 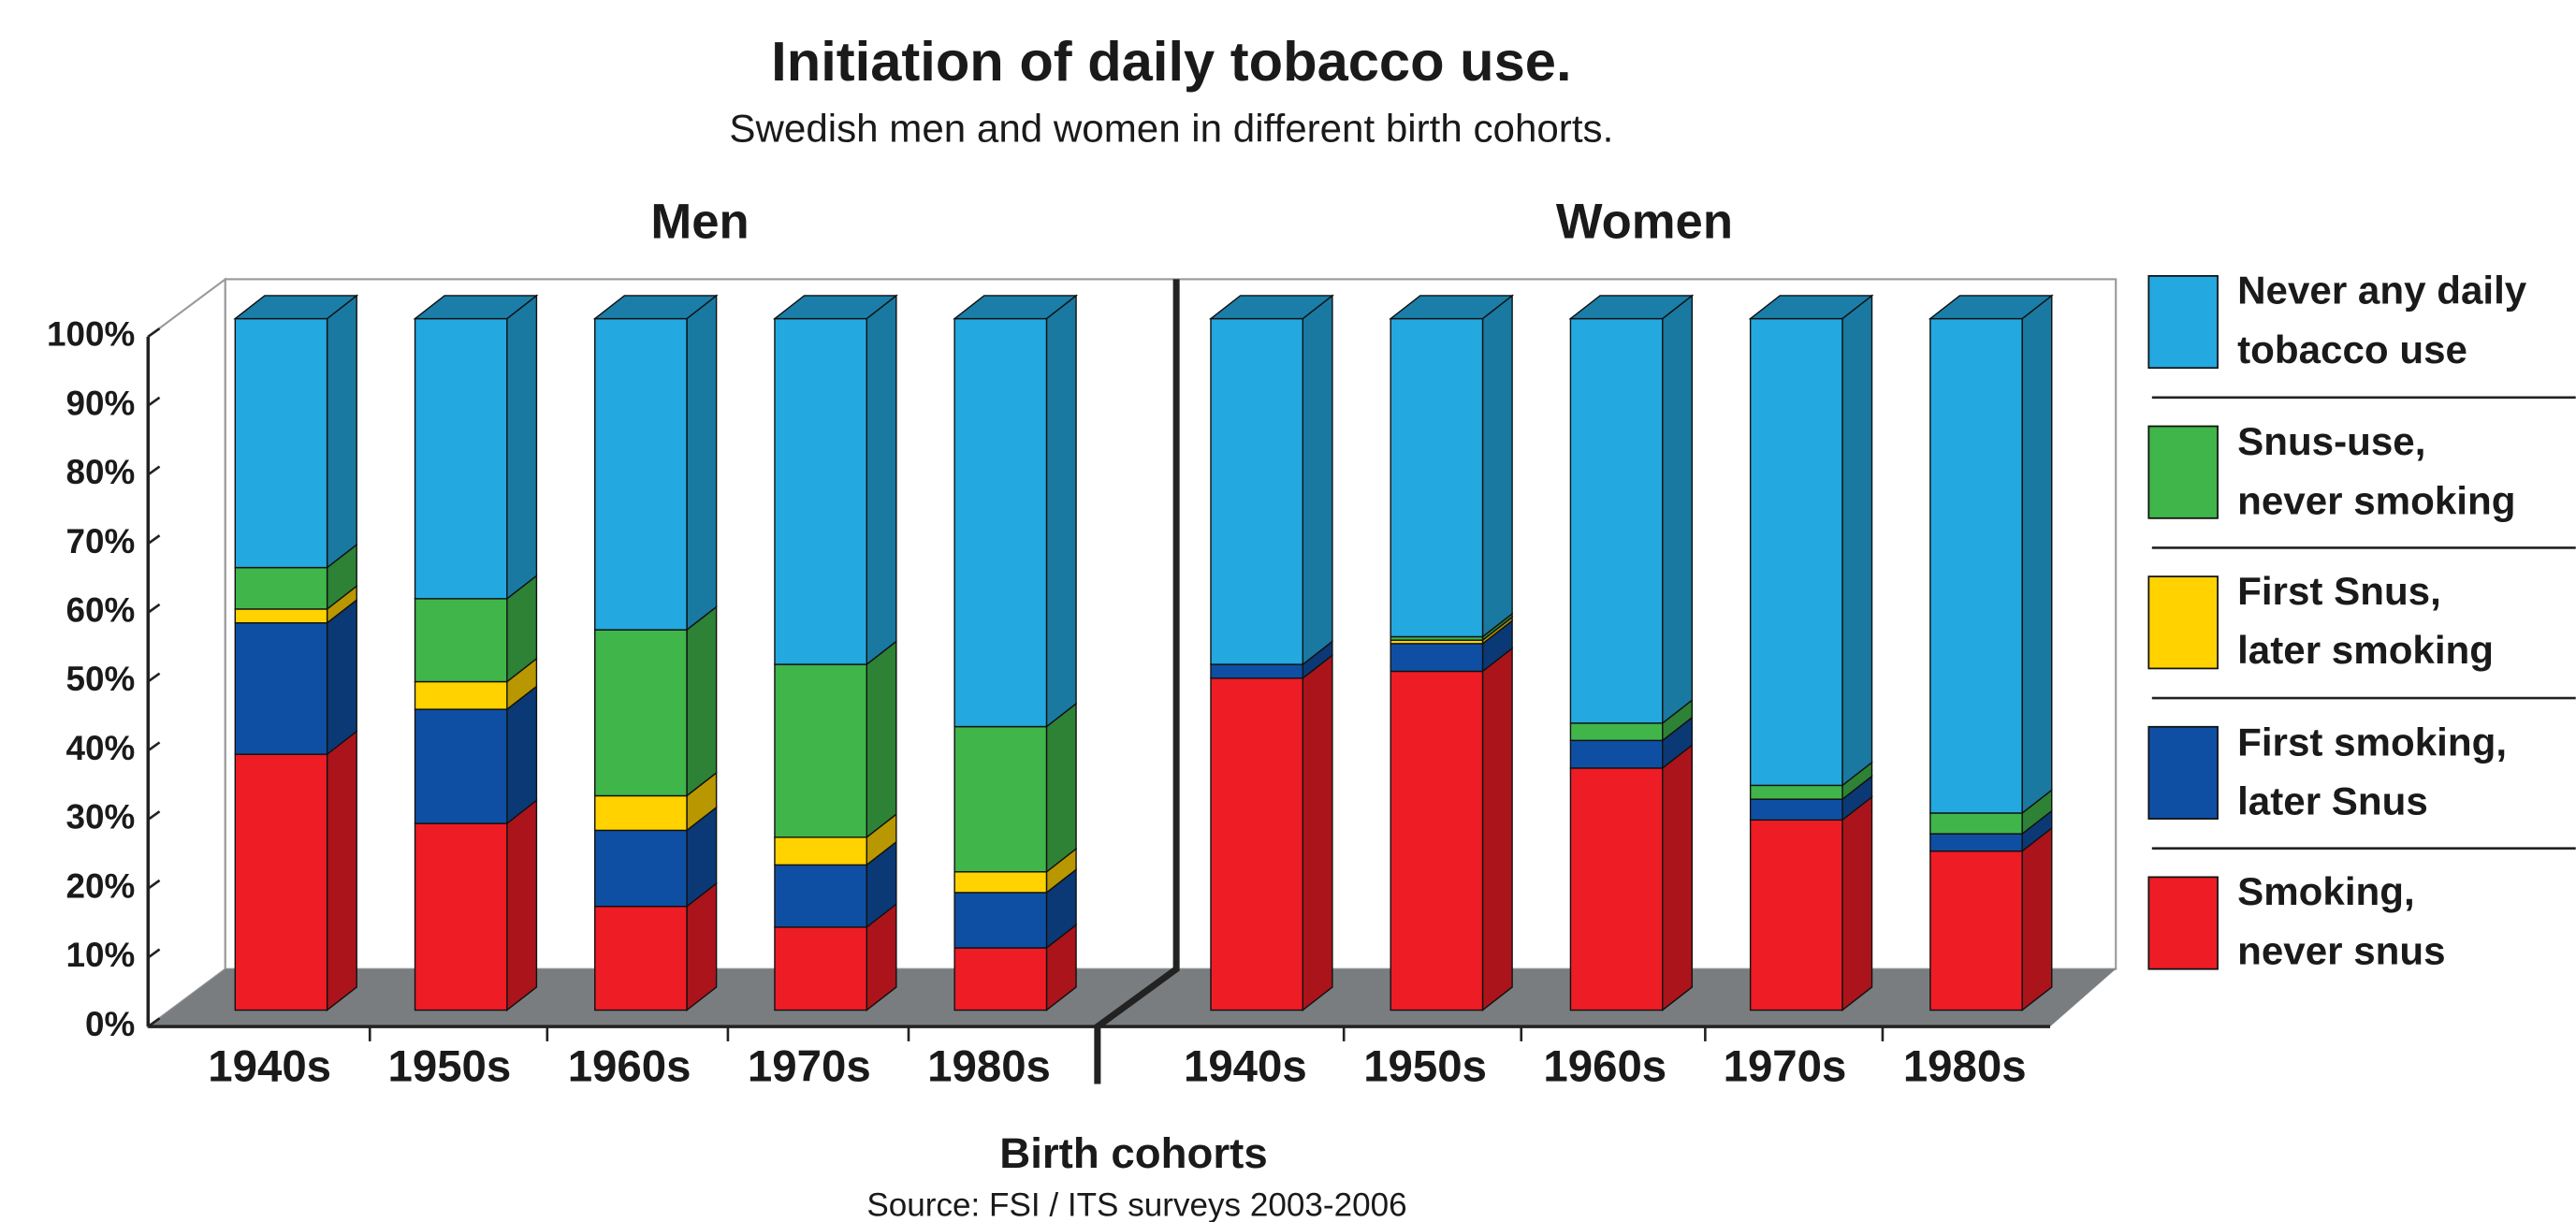 What do you see at coordinates (629, 1066) in the screenshot?
I see `x-tick-label: 1960s` at bounding box center [629, 1066].